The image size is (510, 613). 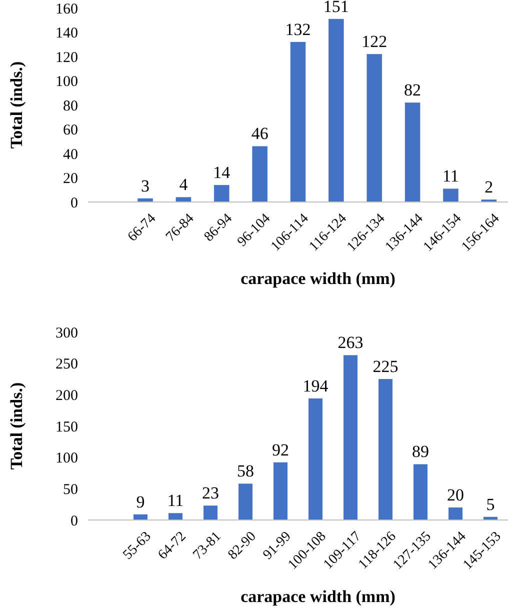 I want to click on y-tick-label: 250, so click(x=67, y=364).